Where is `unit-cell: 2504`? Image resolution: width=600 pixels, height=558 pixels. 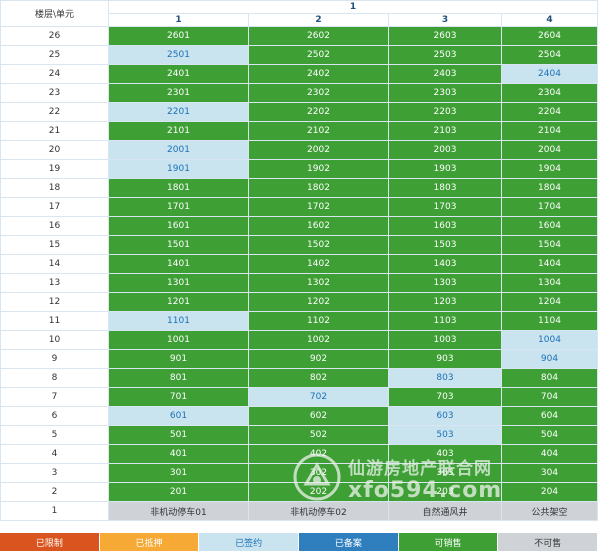
unit-cell: 2504 is located at coordinates (549, 55).